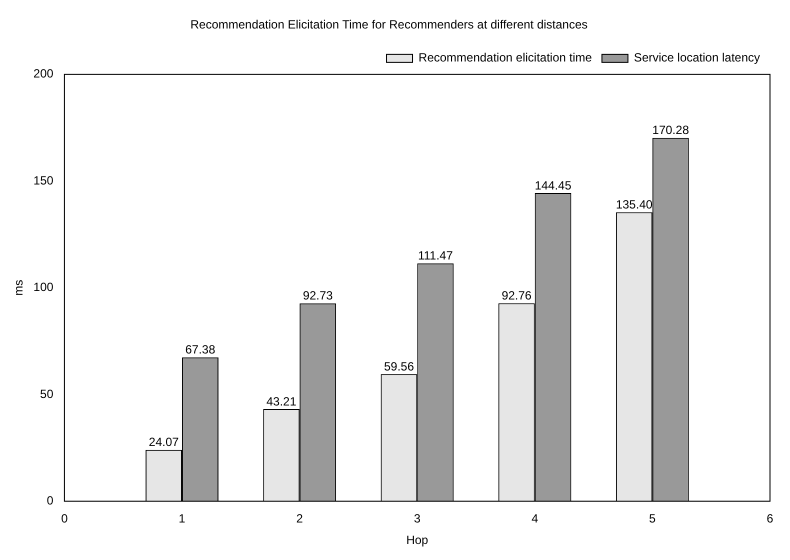 The height and width of the screenshot is (560, 790). Describe the element at coordinates (652, 519) in the screenshot. I see `x-tick-label: 5` at that location.